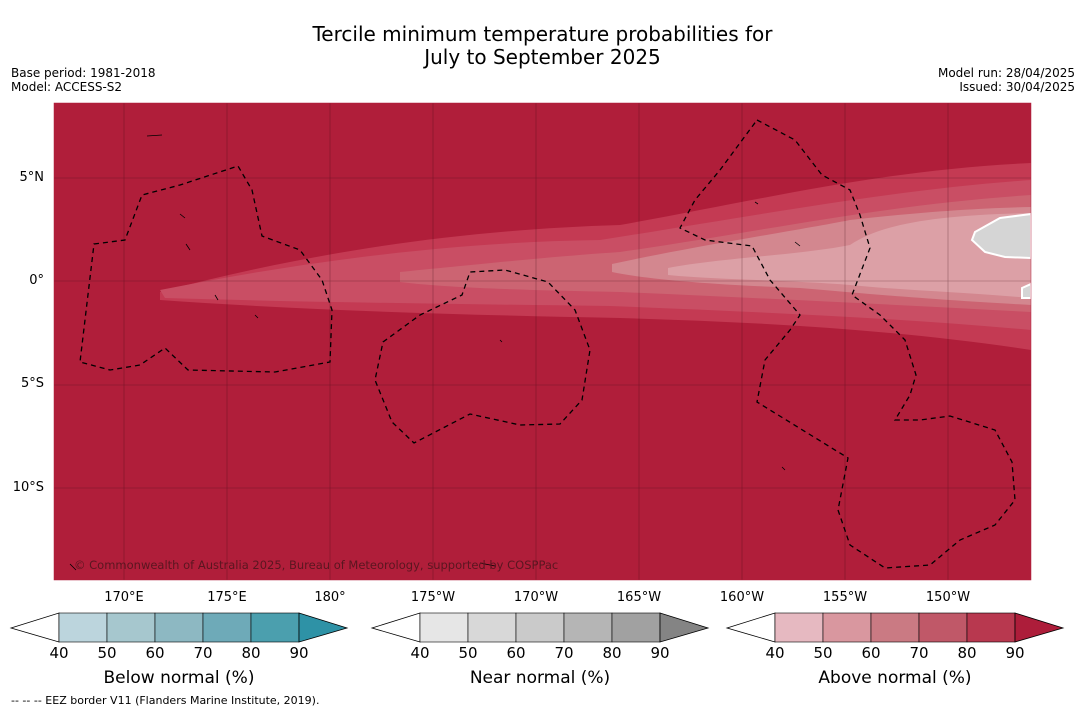 The height and width of the screenshot is (713, 1085). Describe the element at coordinates (468, 653) in the screenshot. I see `cbar2-tick: 50` at that location.